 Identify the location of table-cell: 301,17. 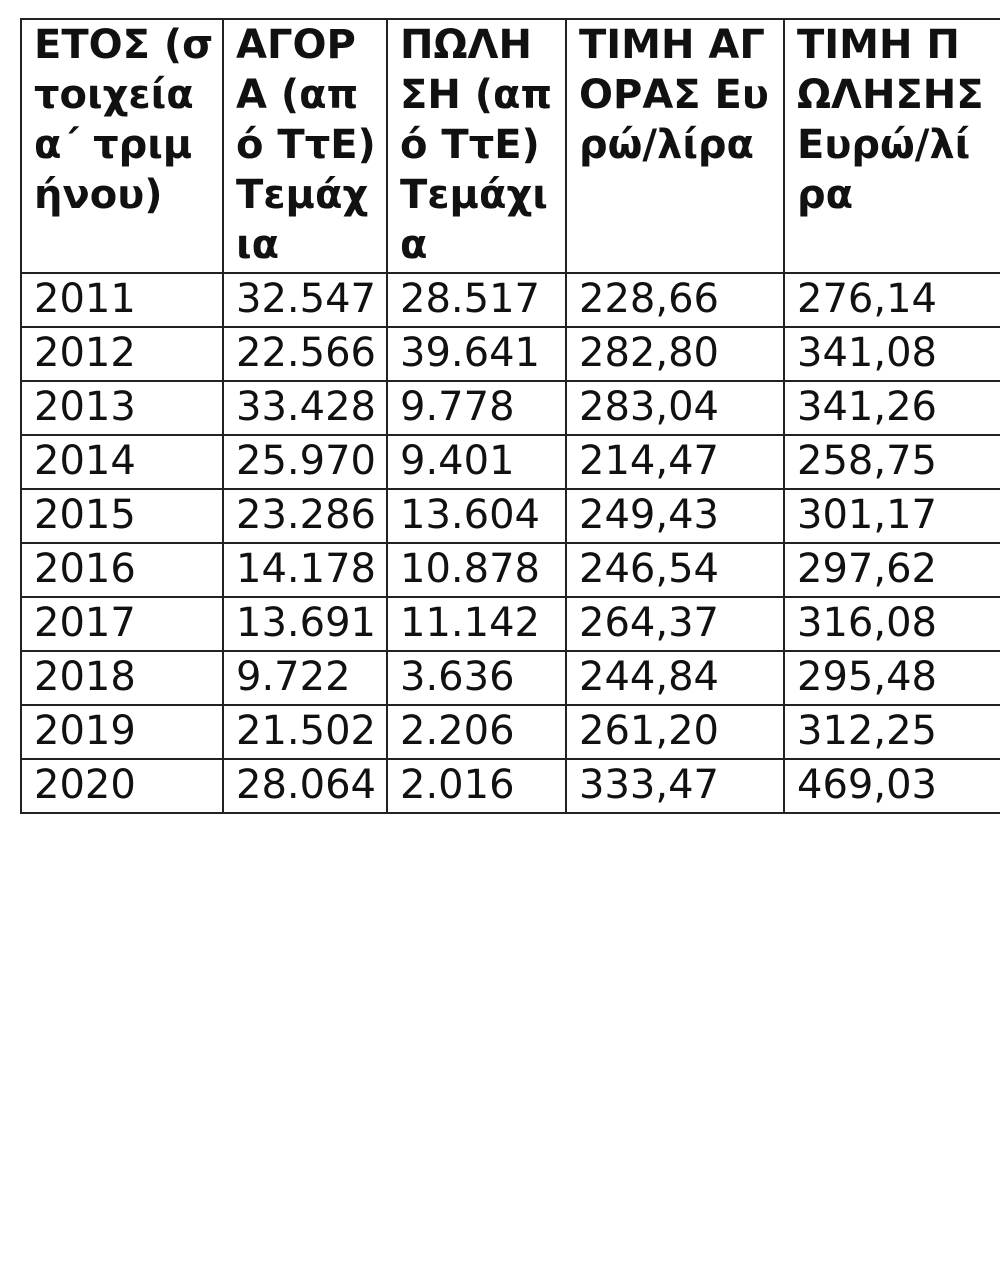
(891, 516).